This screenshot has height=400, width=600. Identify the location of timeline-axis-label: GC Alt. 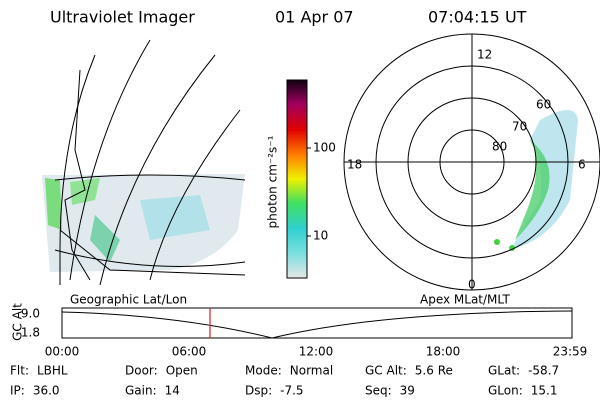
(18, 322).